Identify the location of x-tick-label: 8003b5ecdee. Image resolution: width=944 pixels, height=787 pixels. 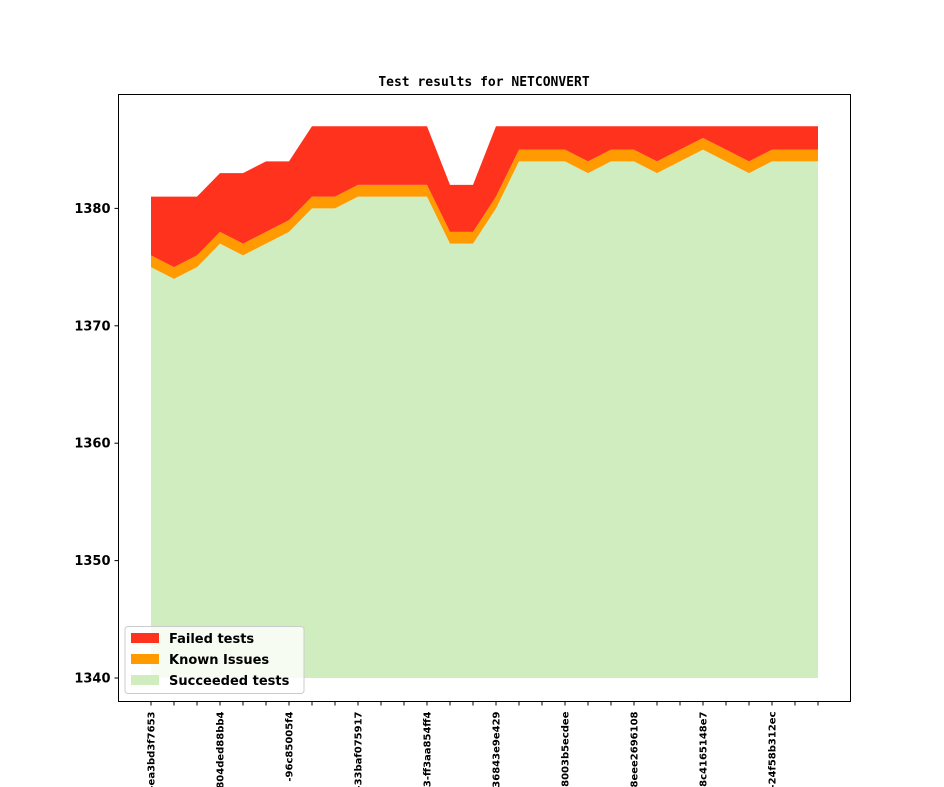
(566, 749).